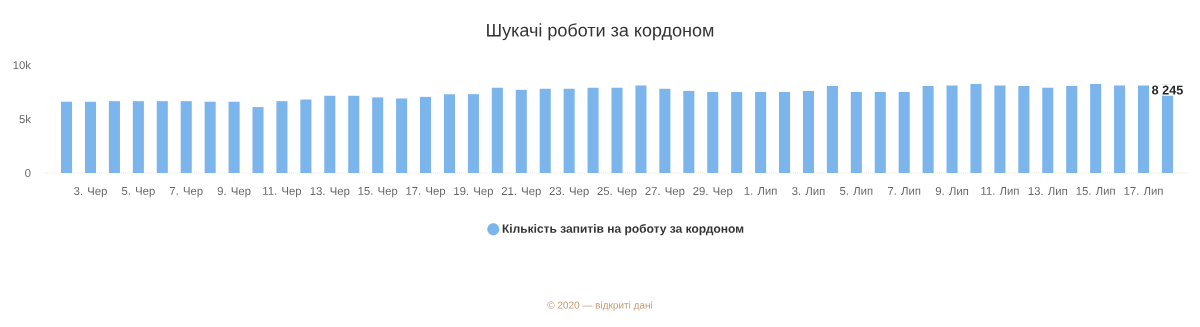  Describe the element at coordinates (623, 229) in the screenshot. I see `legend-label: Кількість запитів на роботу за кордоном` at that location.